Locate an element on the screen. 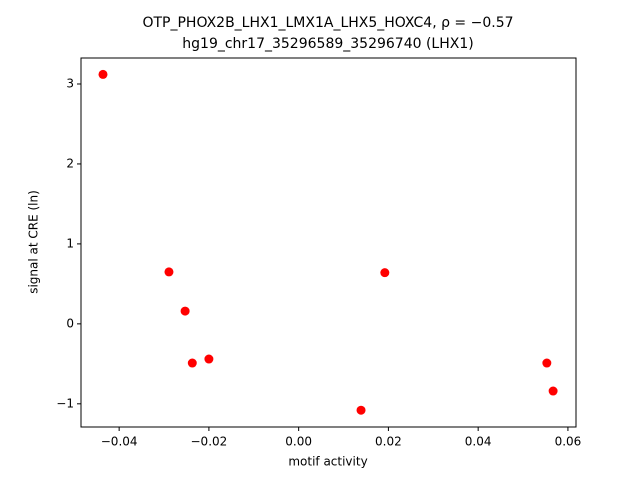 Image resolution: width=640 pixels, height=480 pixels. y-tick-label: 0 is located at coordinates (70, 323).